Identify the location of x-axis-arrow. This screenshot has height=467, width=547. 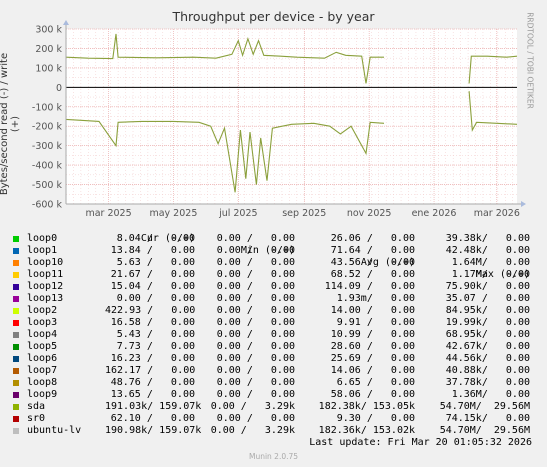
(523, 204).